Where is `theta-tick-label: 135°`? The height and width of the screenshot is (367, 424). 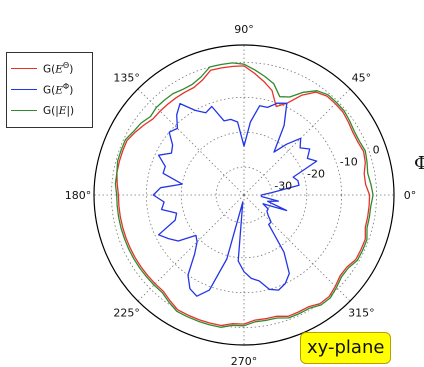
theta-tick-label: 135° is located at coordinates (126, 78).